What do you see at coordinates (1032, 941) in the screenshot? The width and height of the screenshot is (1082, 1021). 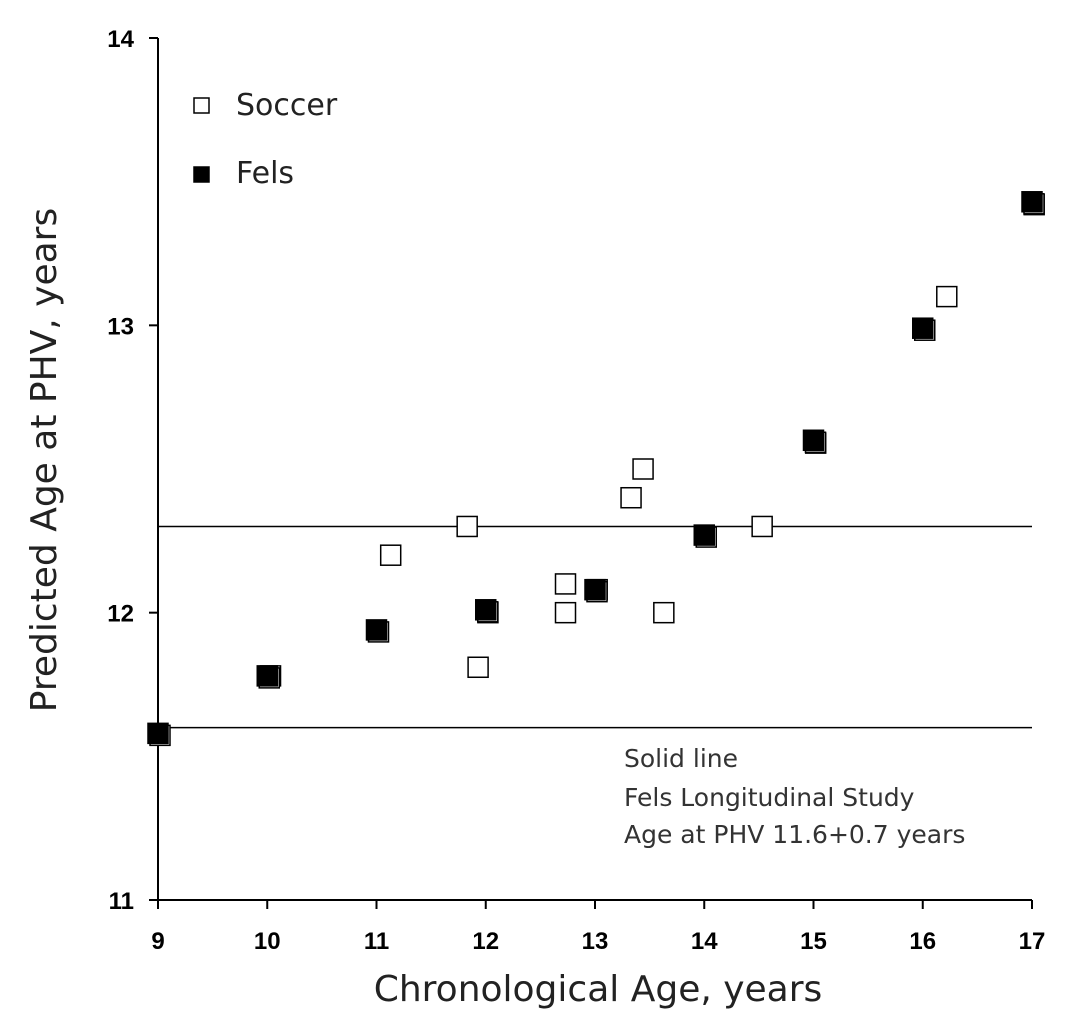 I see `x-tick-label: 17` at bounding box center [1032, 941].